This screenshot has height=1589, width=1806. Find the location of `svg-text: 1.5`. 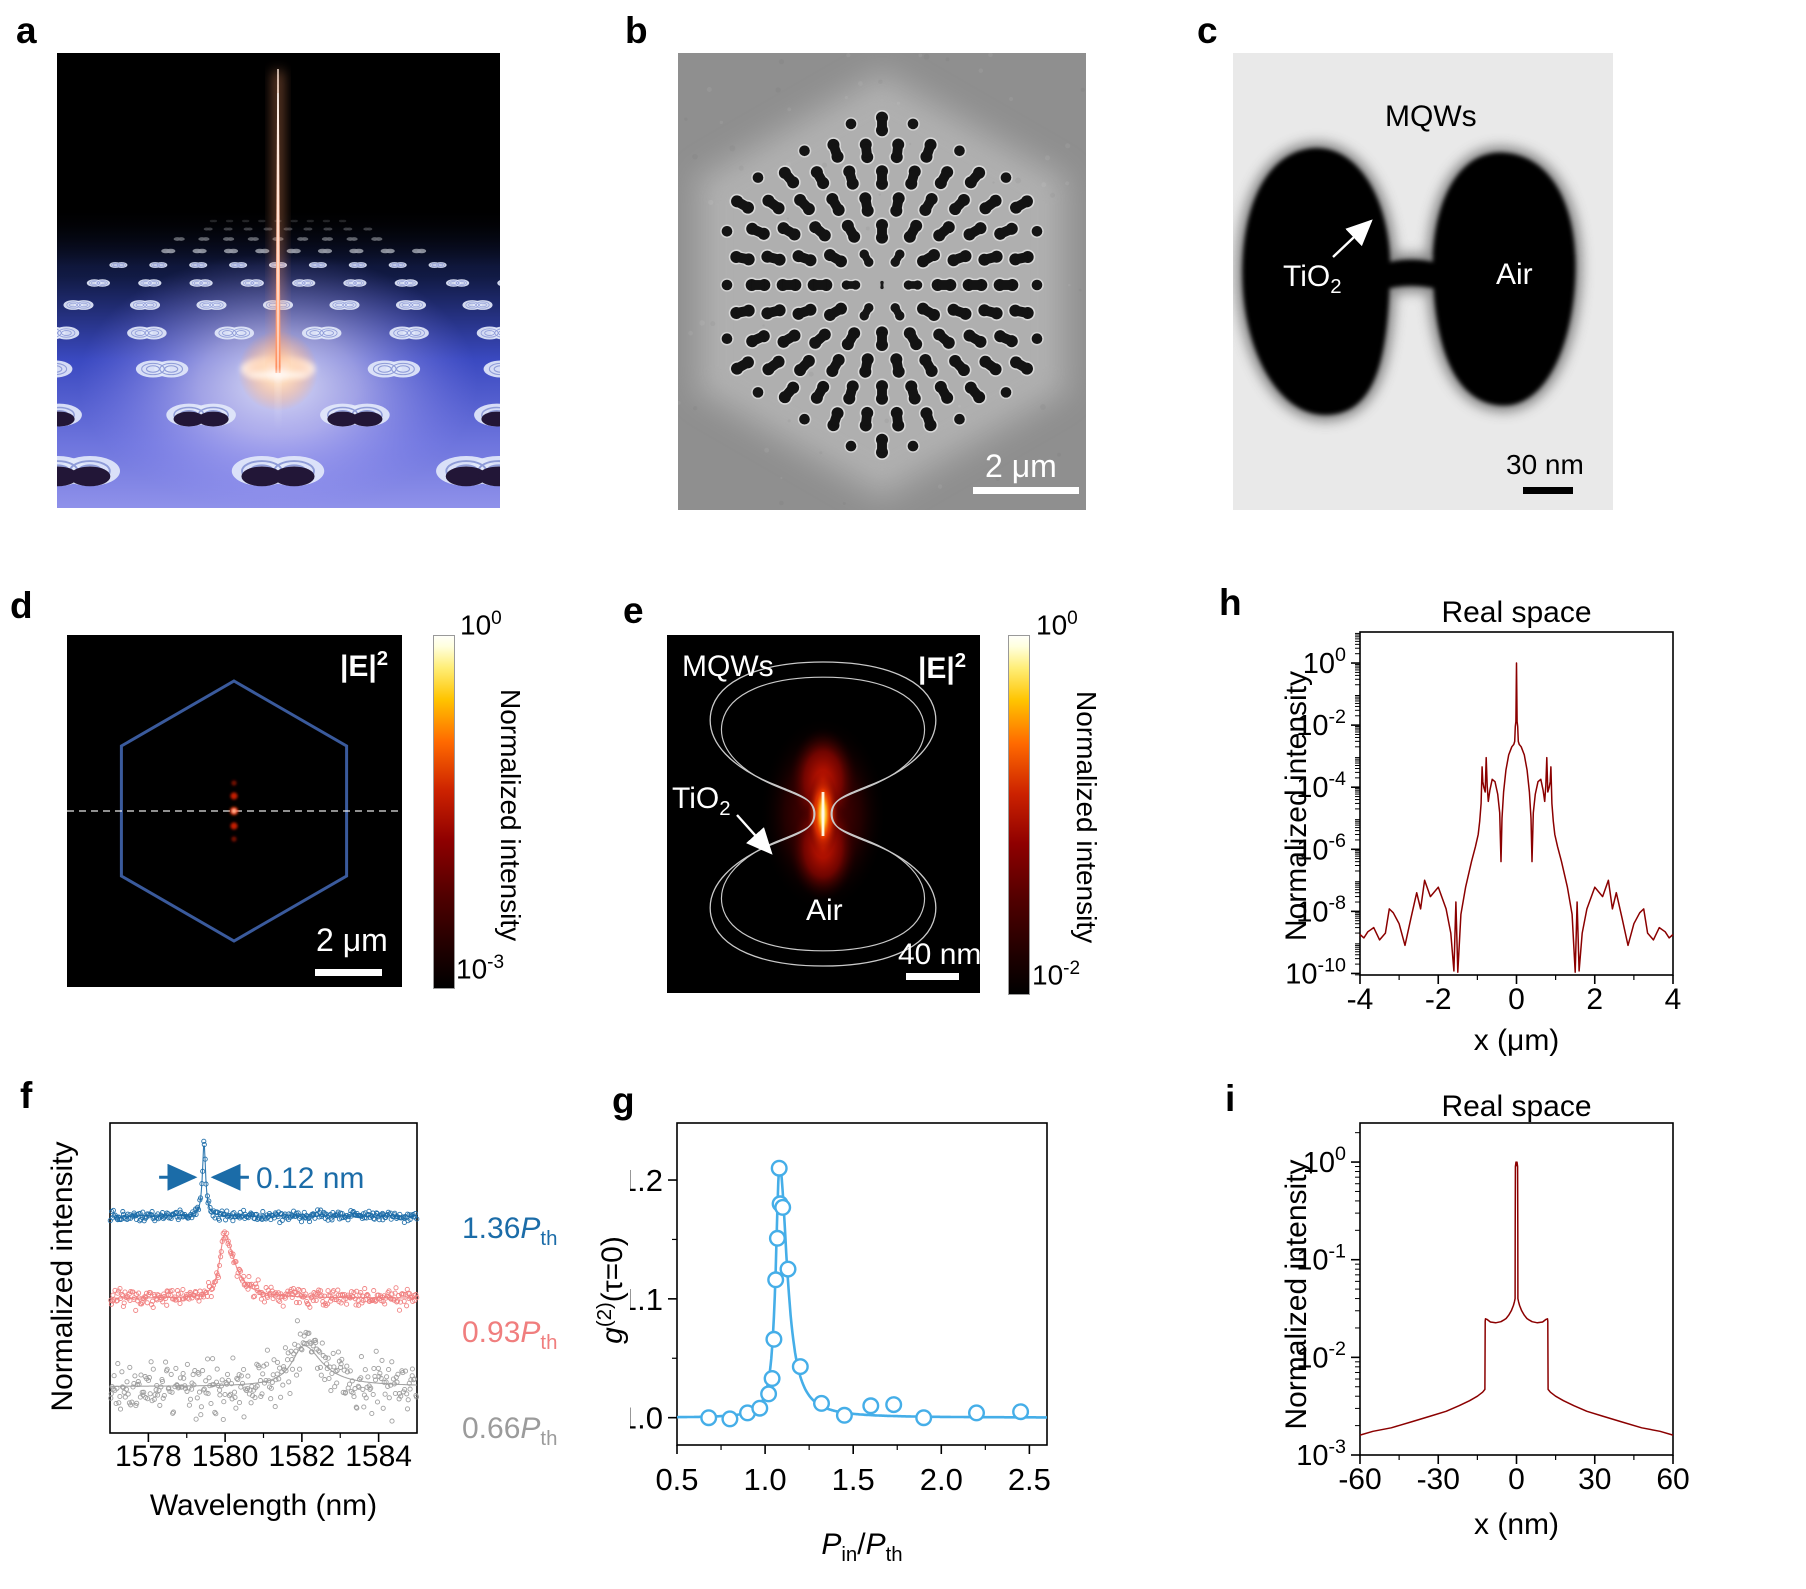

svg-text: 1.5 is located at coordinates (853, 1479).